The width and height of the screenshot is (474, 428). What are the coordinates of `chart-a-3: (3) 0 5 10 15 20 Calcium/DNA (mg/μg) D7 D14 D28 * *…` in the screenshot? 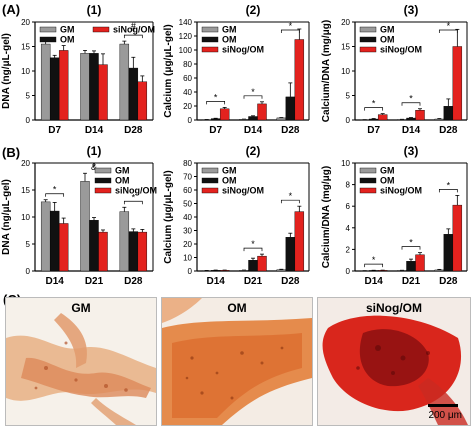 It's located at (394, 69).